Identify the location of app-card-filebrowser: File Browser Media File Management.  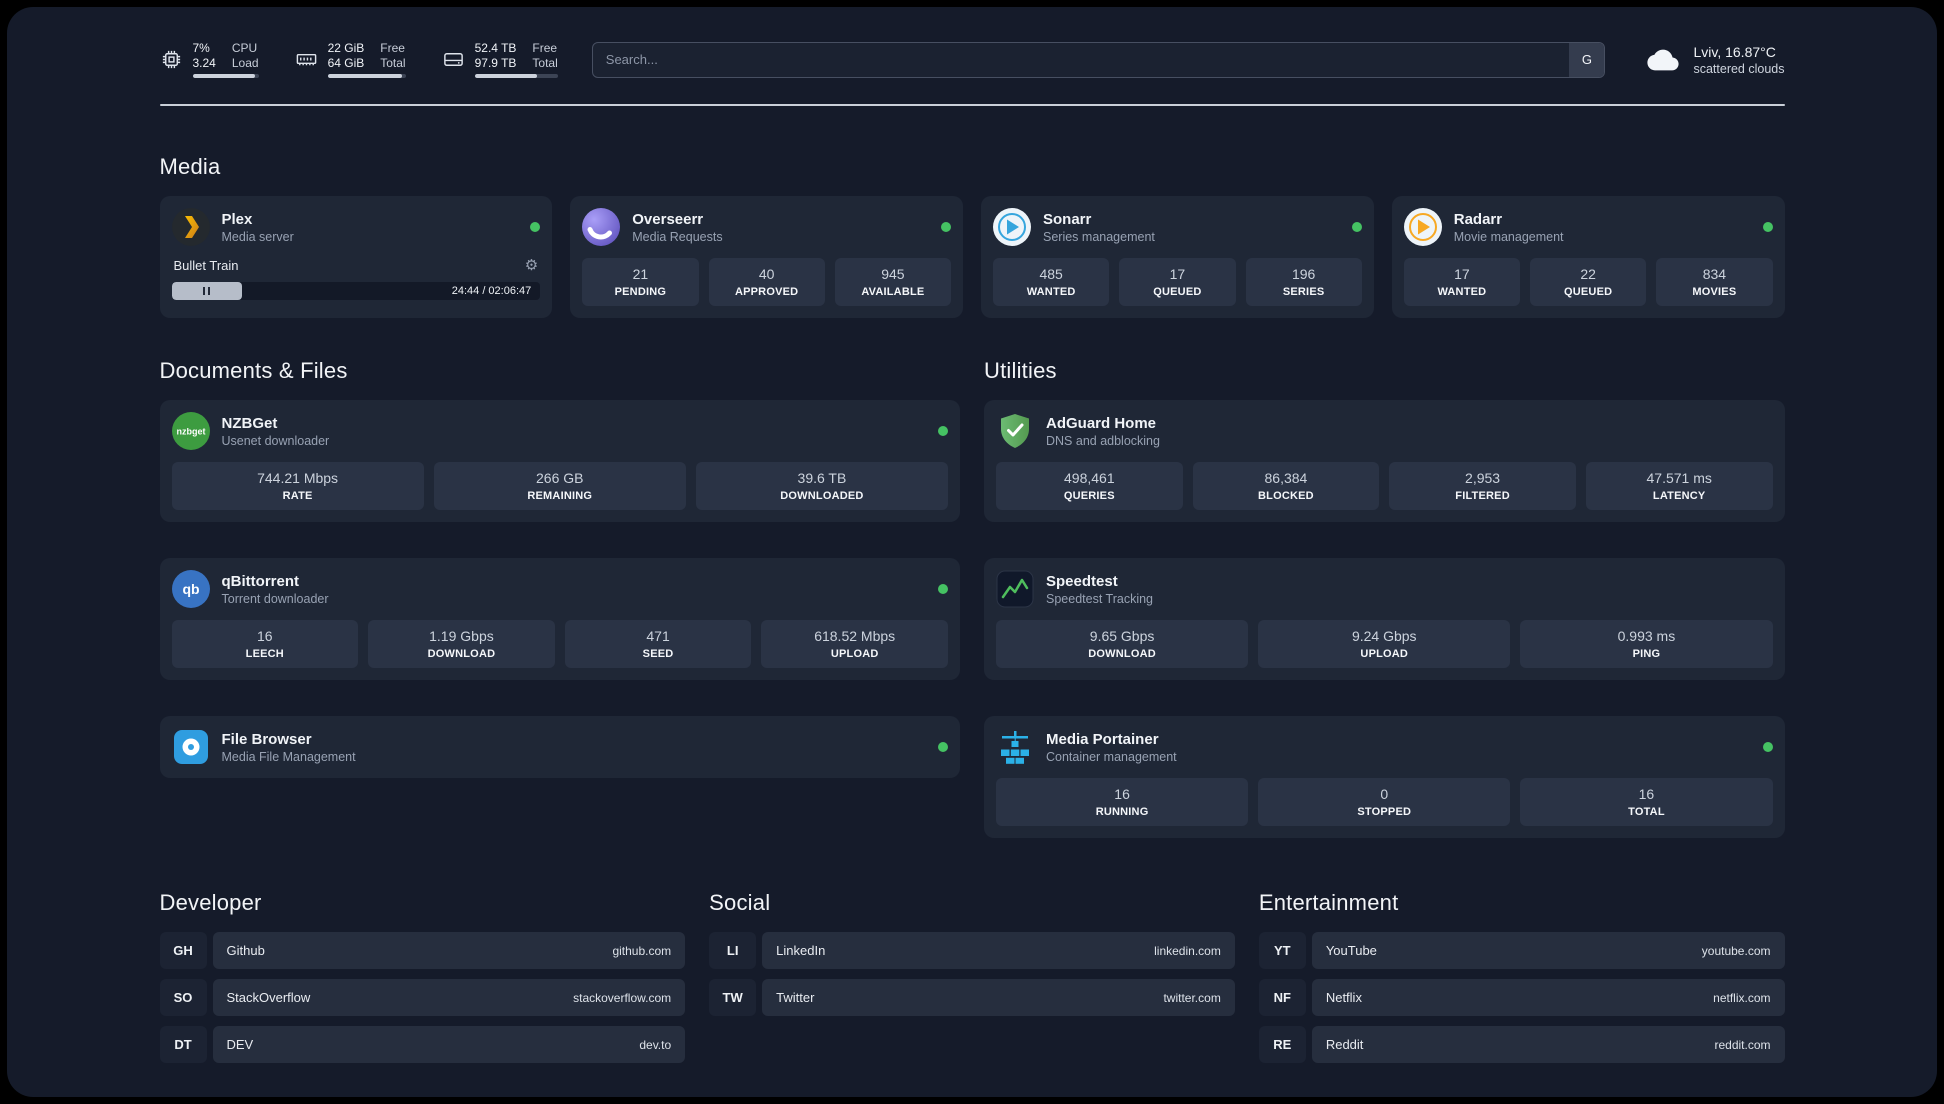
(559, 747).